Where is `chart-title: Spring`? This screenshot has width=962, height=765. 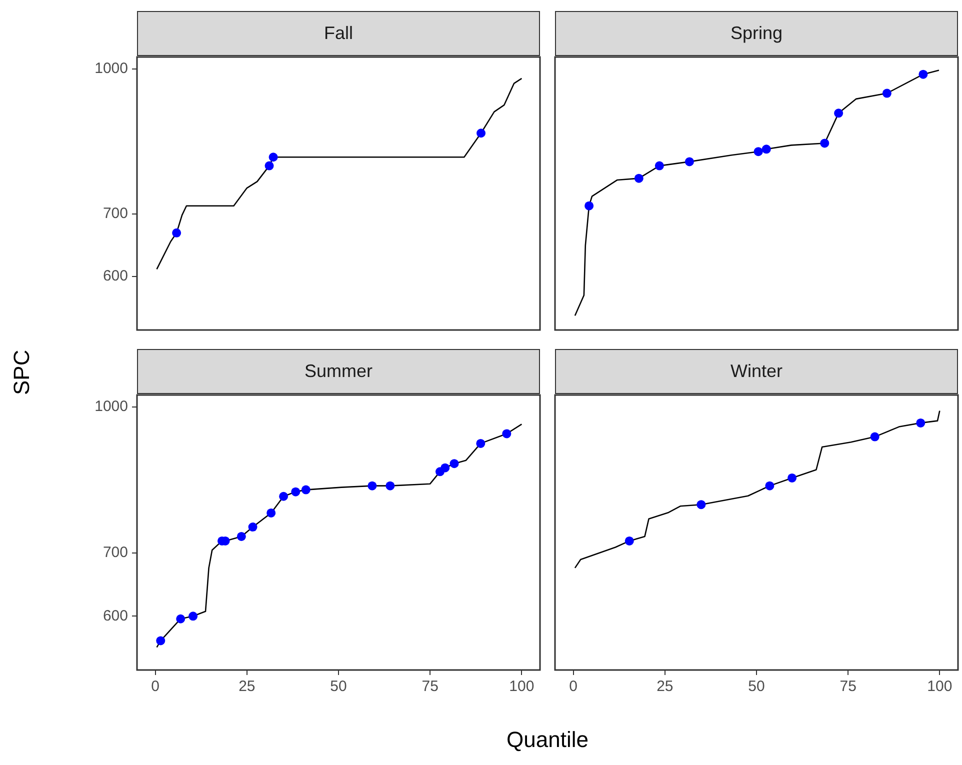
chart-title: Spring is located at coordinates (756, 33).